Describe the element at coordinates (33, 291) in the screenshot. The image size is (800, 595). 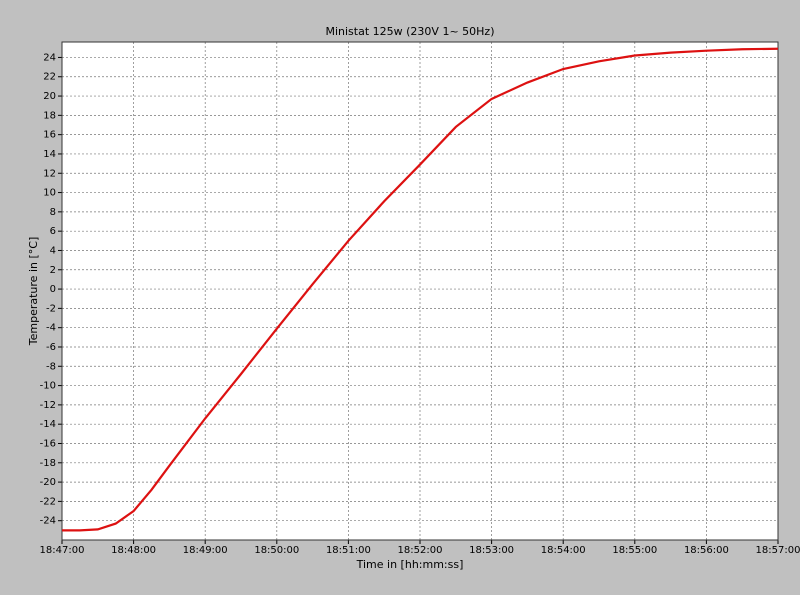
I see `y-axis-label: Temperature in [°C]` at that location.